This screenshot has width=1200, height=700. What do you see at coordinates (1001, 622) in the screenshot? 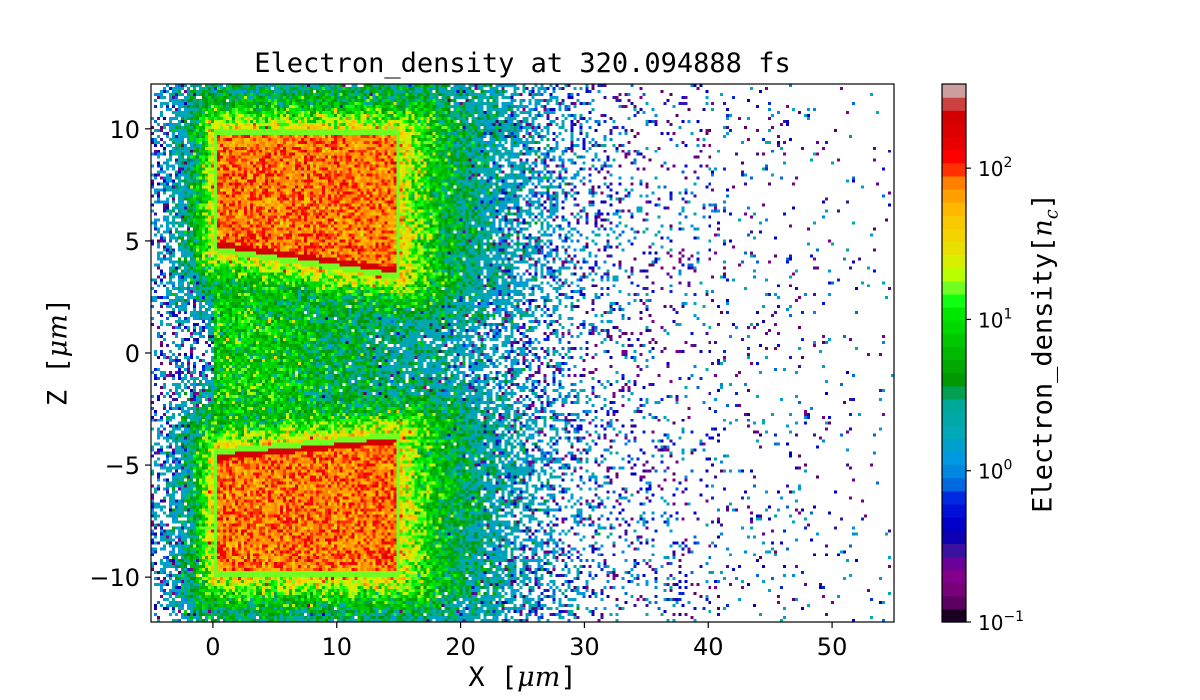
I see `colorbar-tick-label: 10⁻¹` at bounding box center [1001, 622].